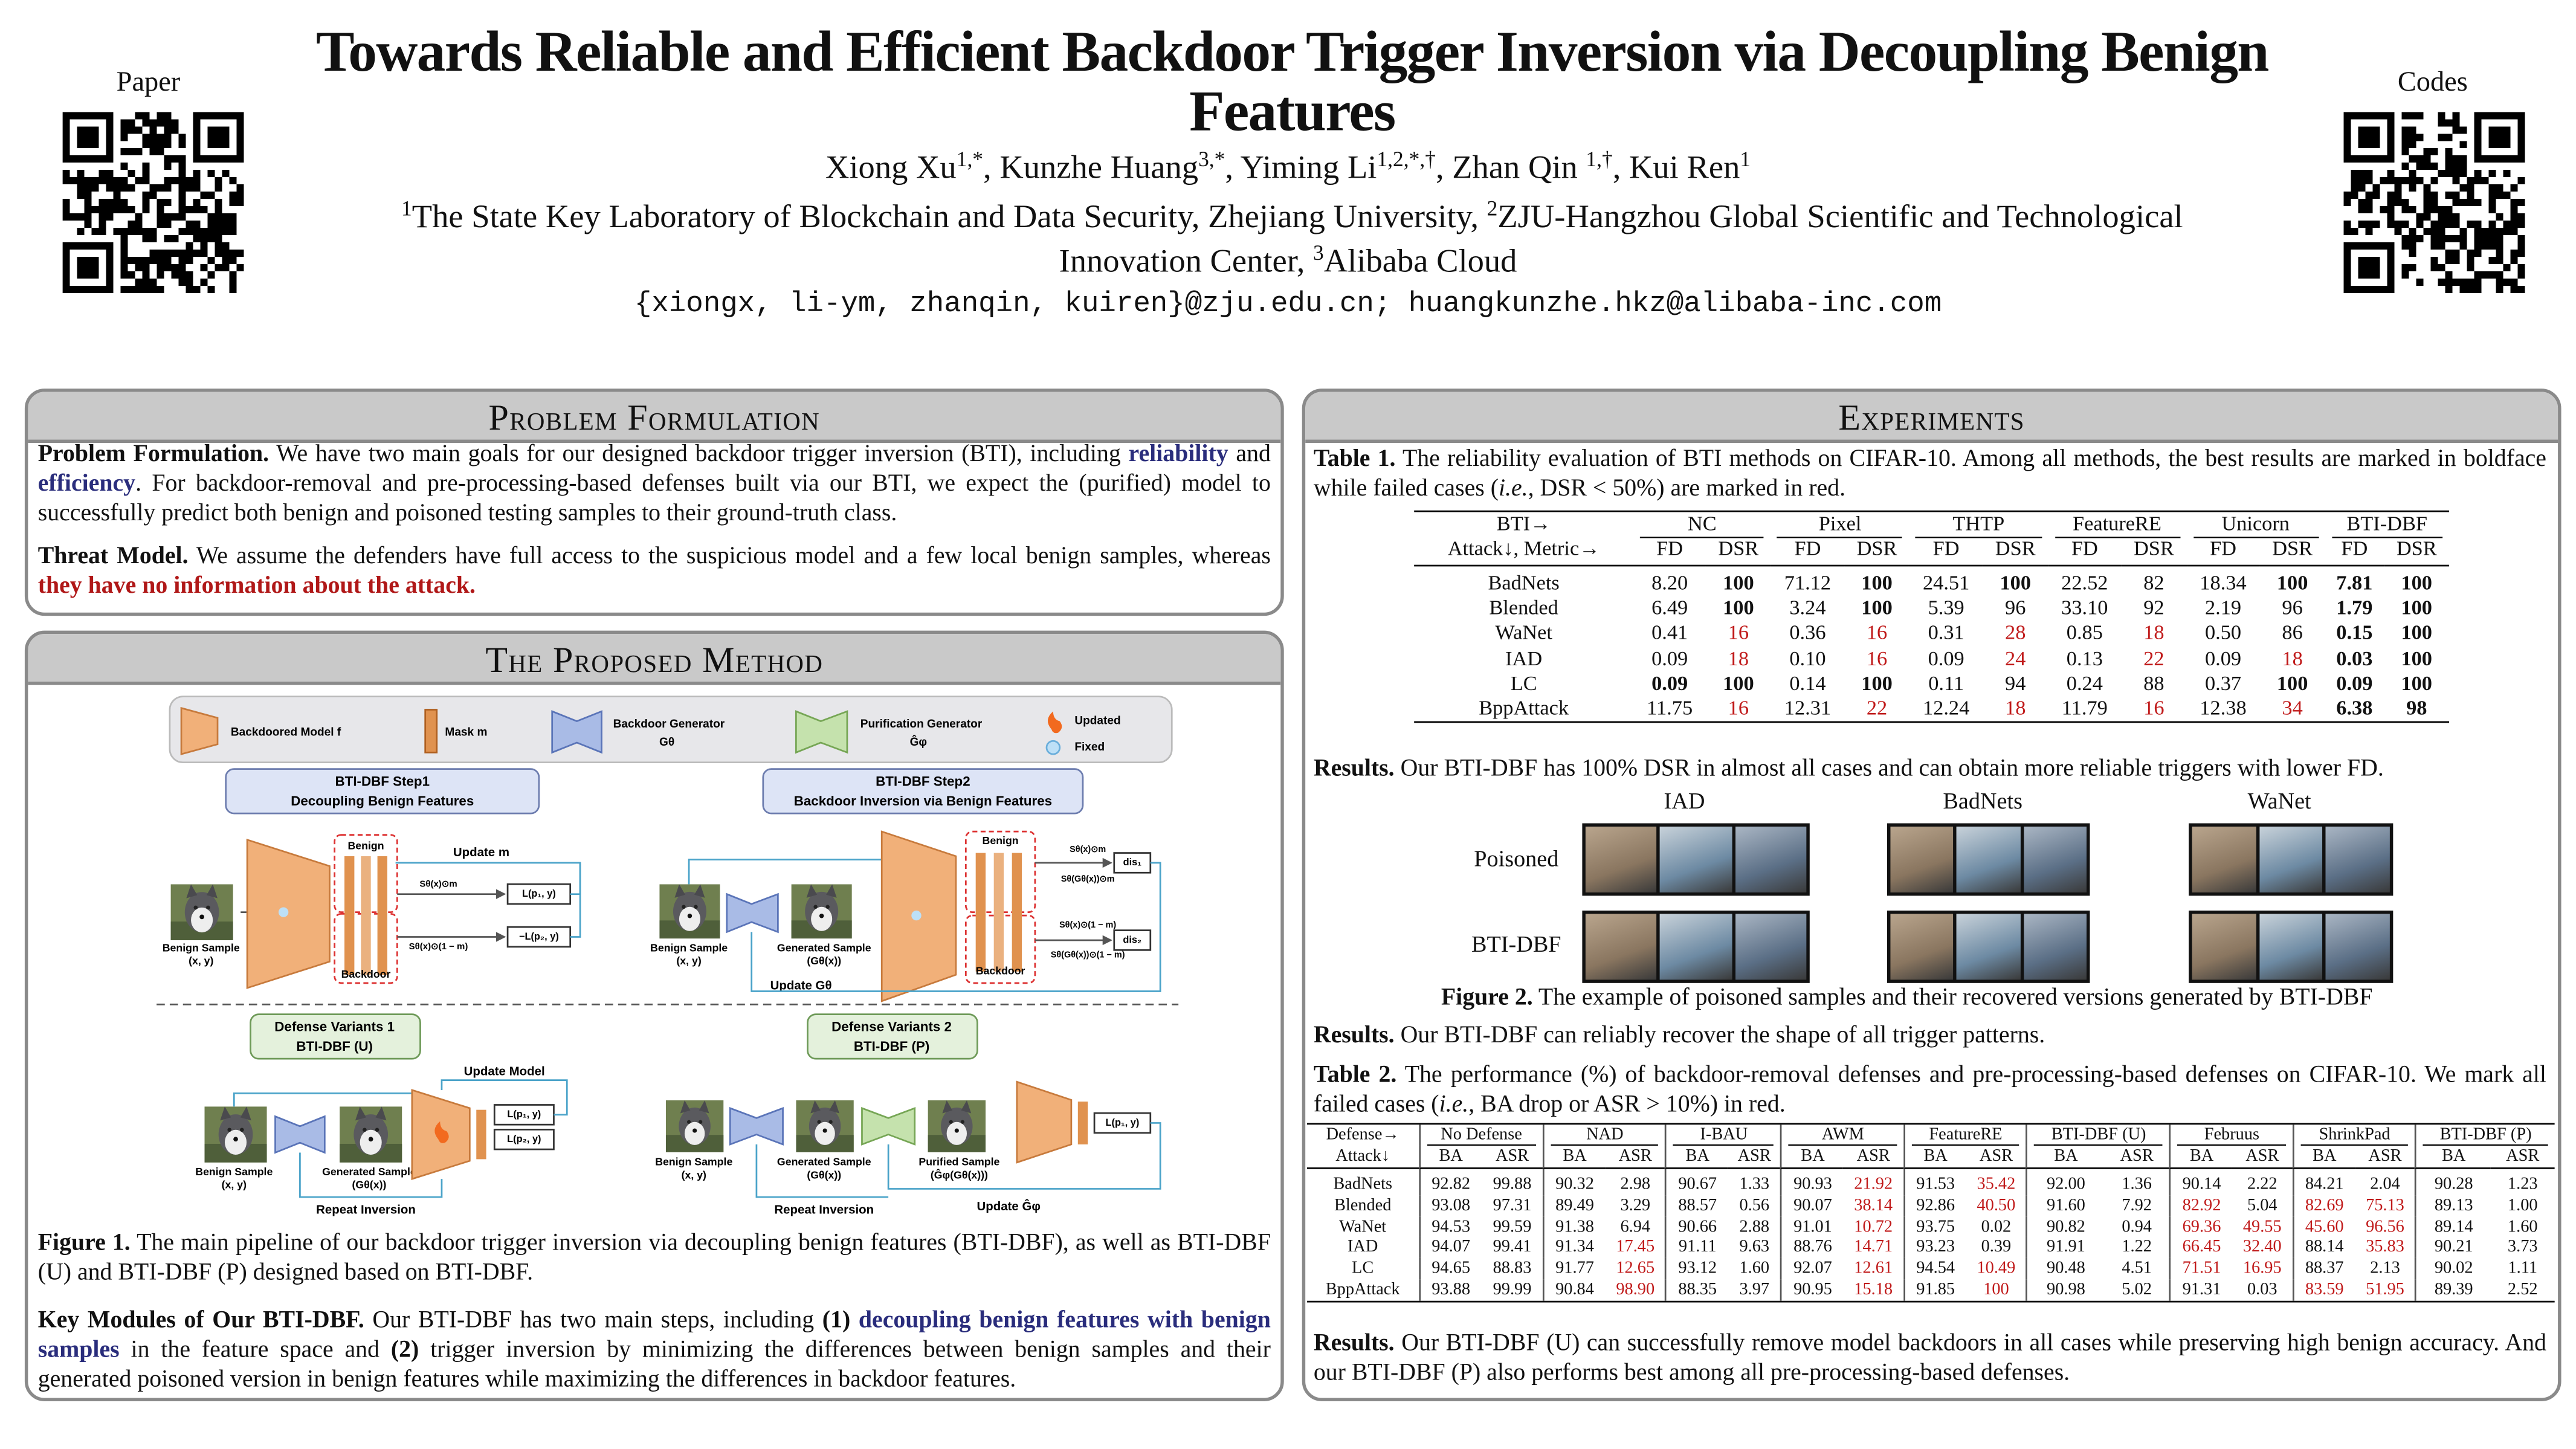 The width and height of the screenshot is (2576, 1449). I want to click on corner-label: Defense→, so click(1362, 1135).